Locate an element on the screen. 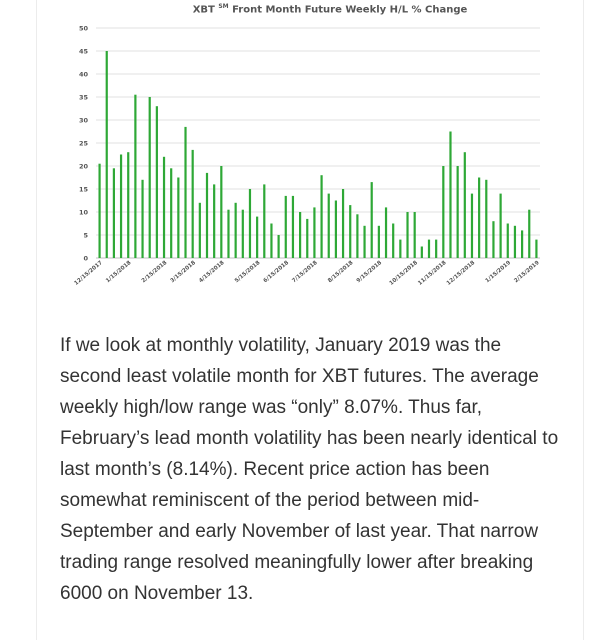  y-tick-label: 45 is located at coordinates (84, 52).